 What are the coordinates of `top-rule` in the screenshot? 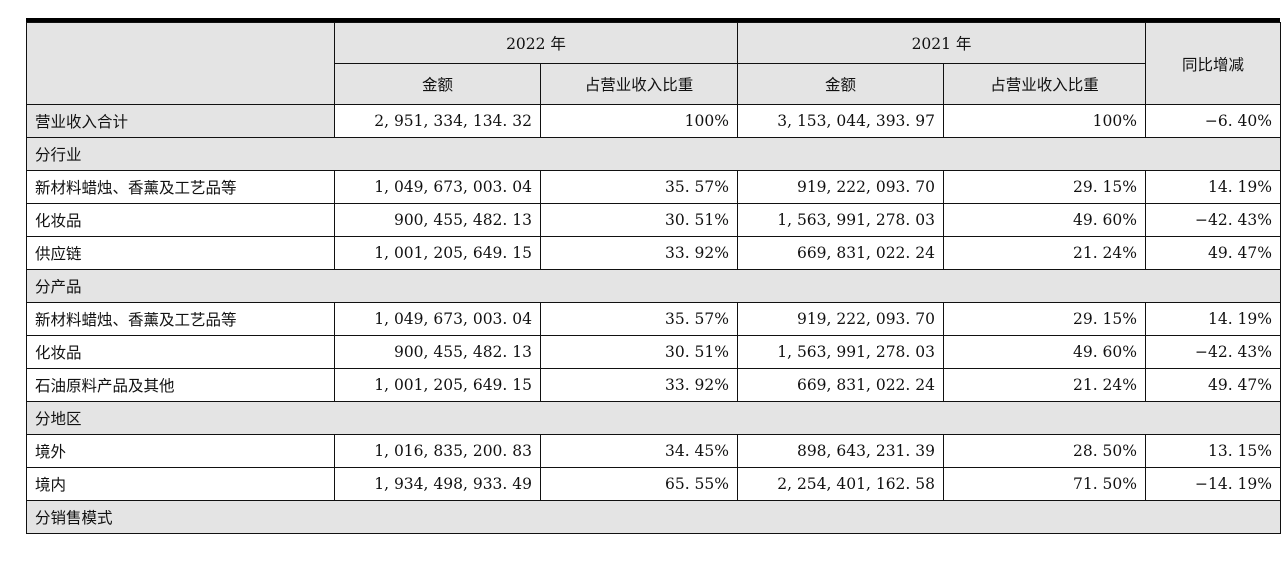 It's located at (653, 20).